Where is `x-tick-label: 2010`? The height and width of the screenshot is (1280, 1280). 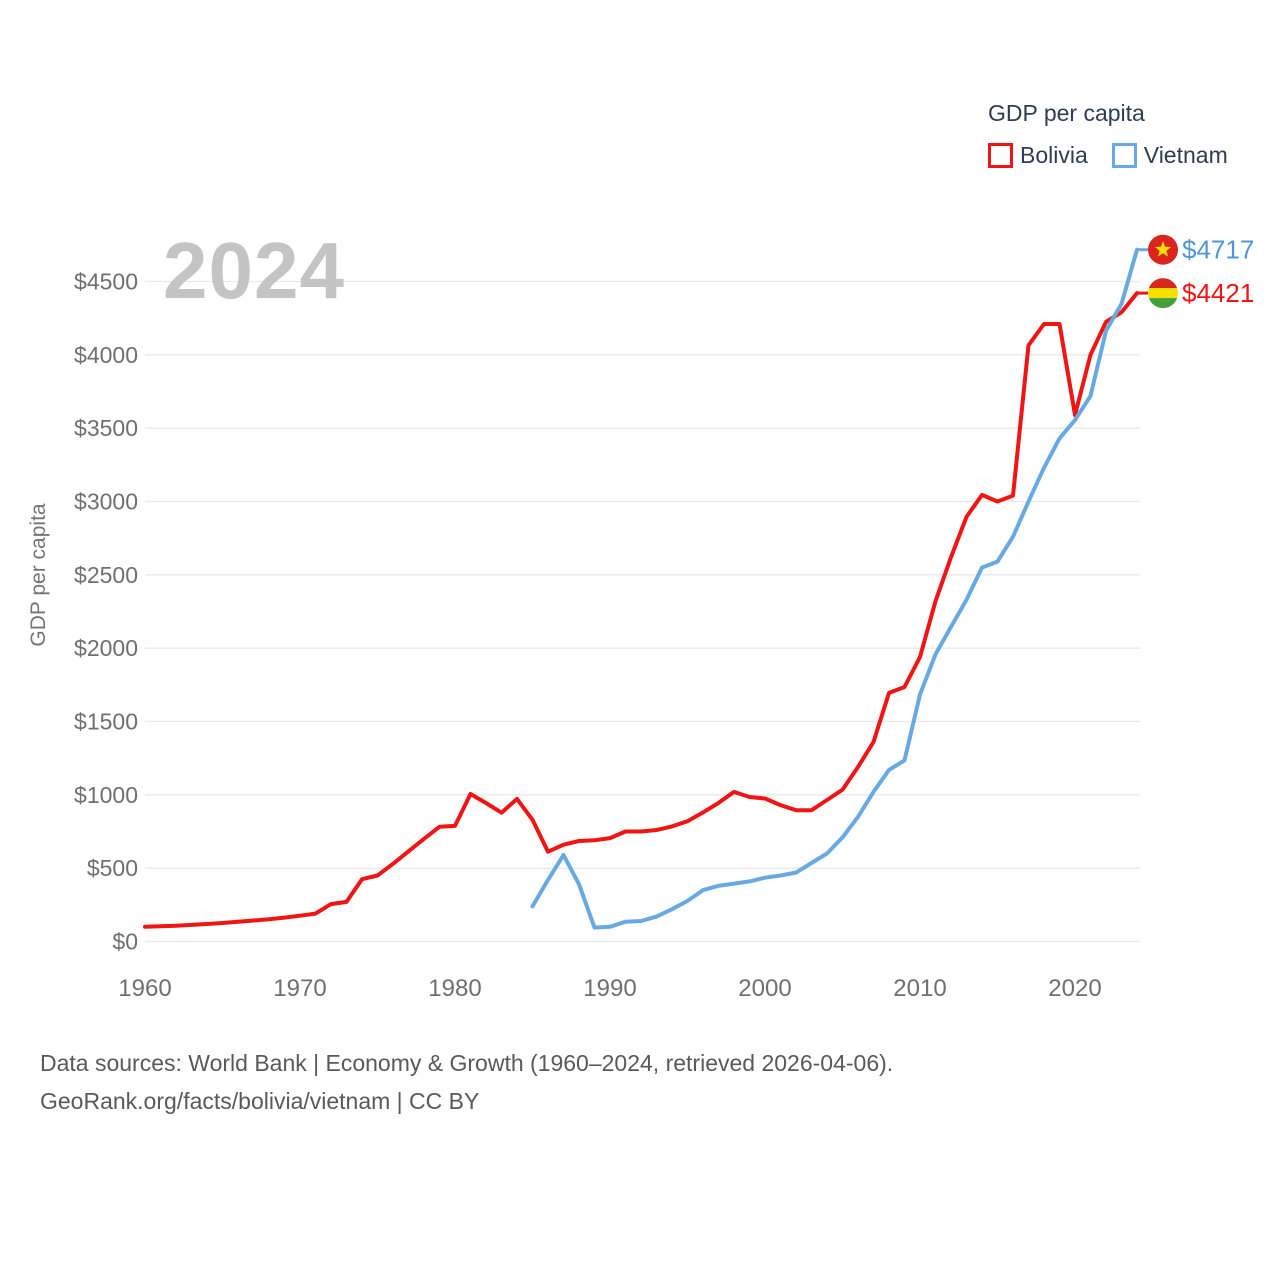
x-tick-label: 2010 is located at coordinates (919, 988).